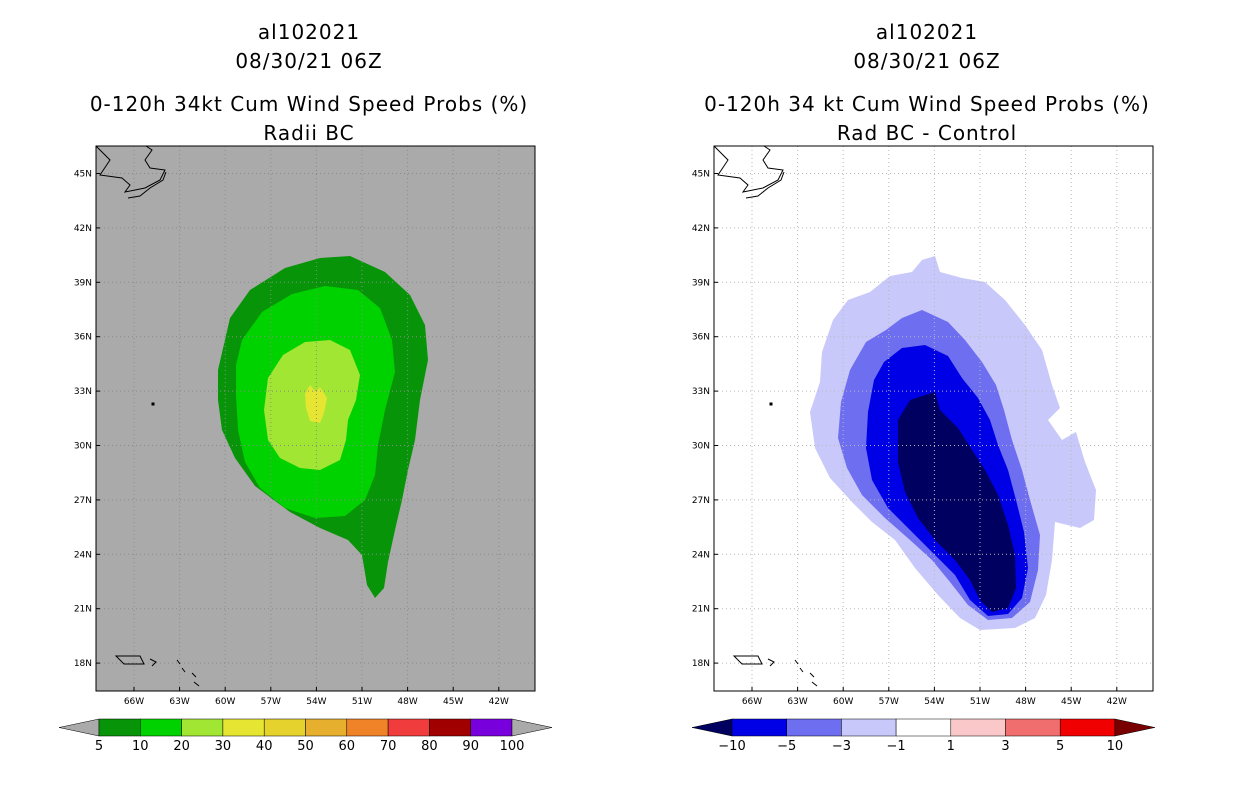 The height and width of the screenshot is (800, 1236). What do you see at coordinates (927, 104) in the screenshot?
I see `right-chart-title: 0-120h 34 kt Cum Wind Speed Probs (%)` at bounding box center [927, 104].